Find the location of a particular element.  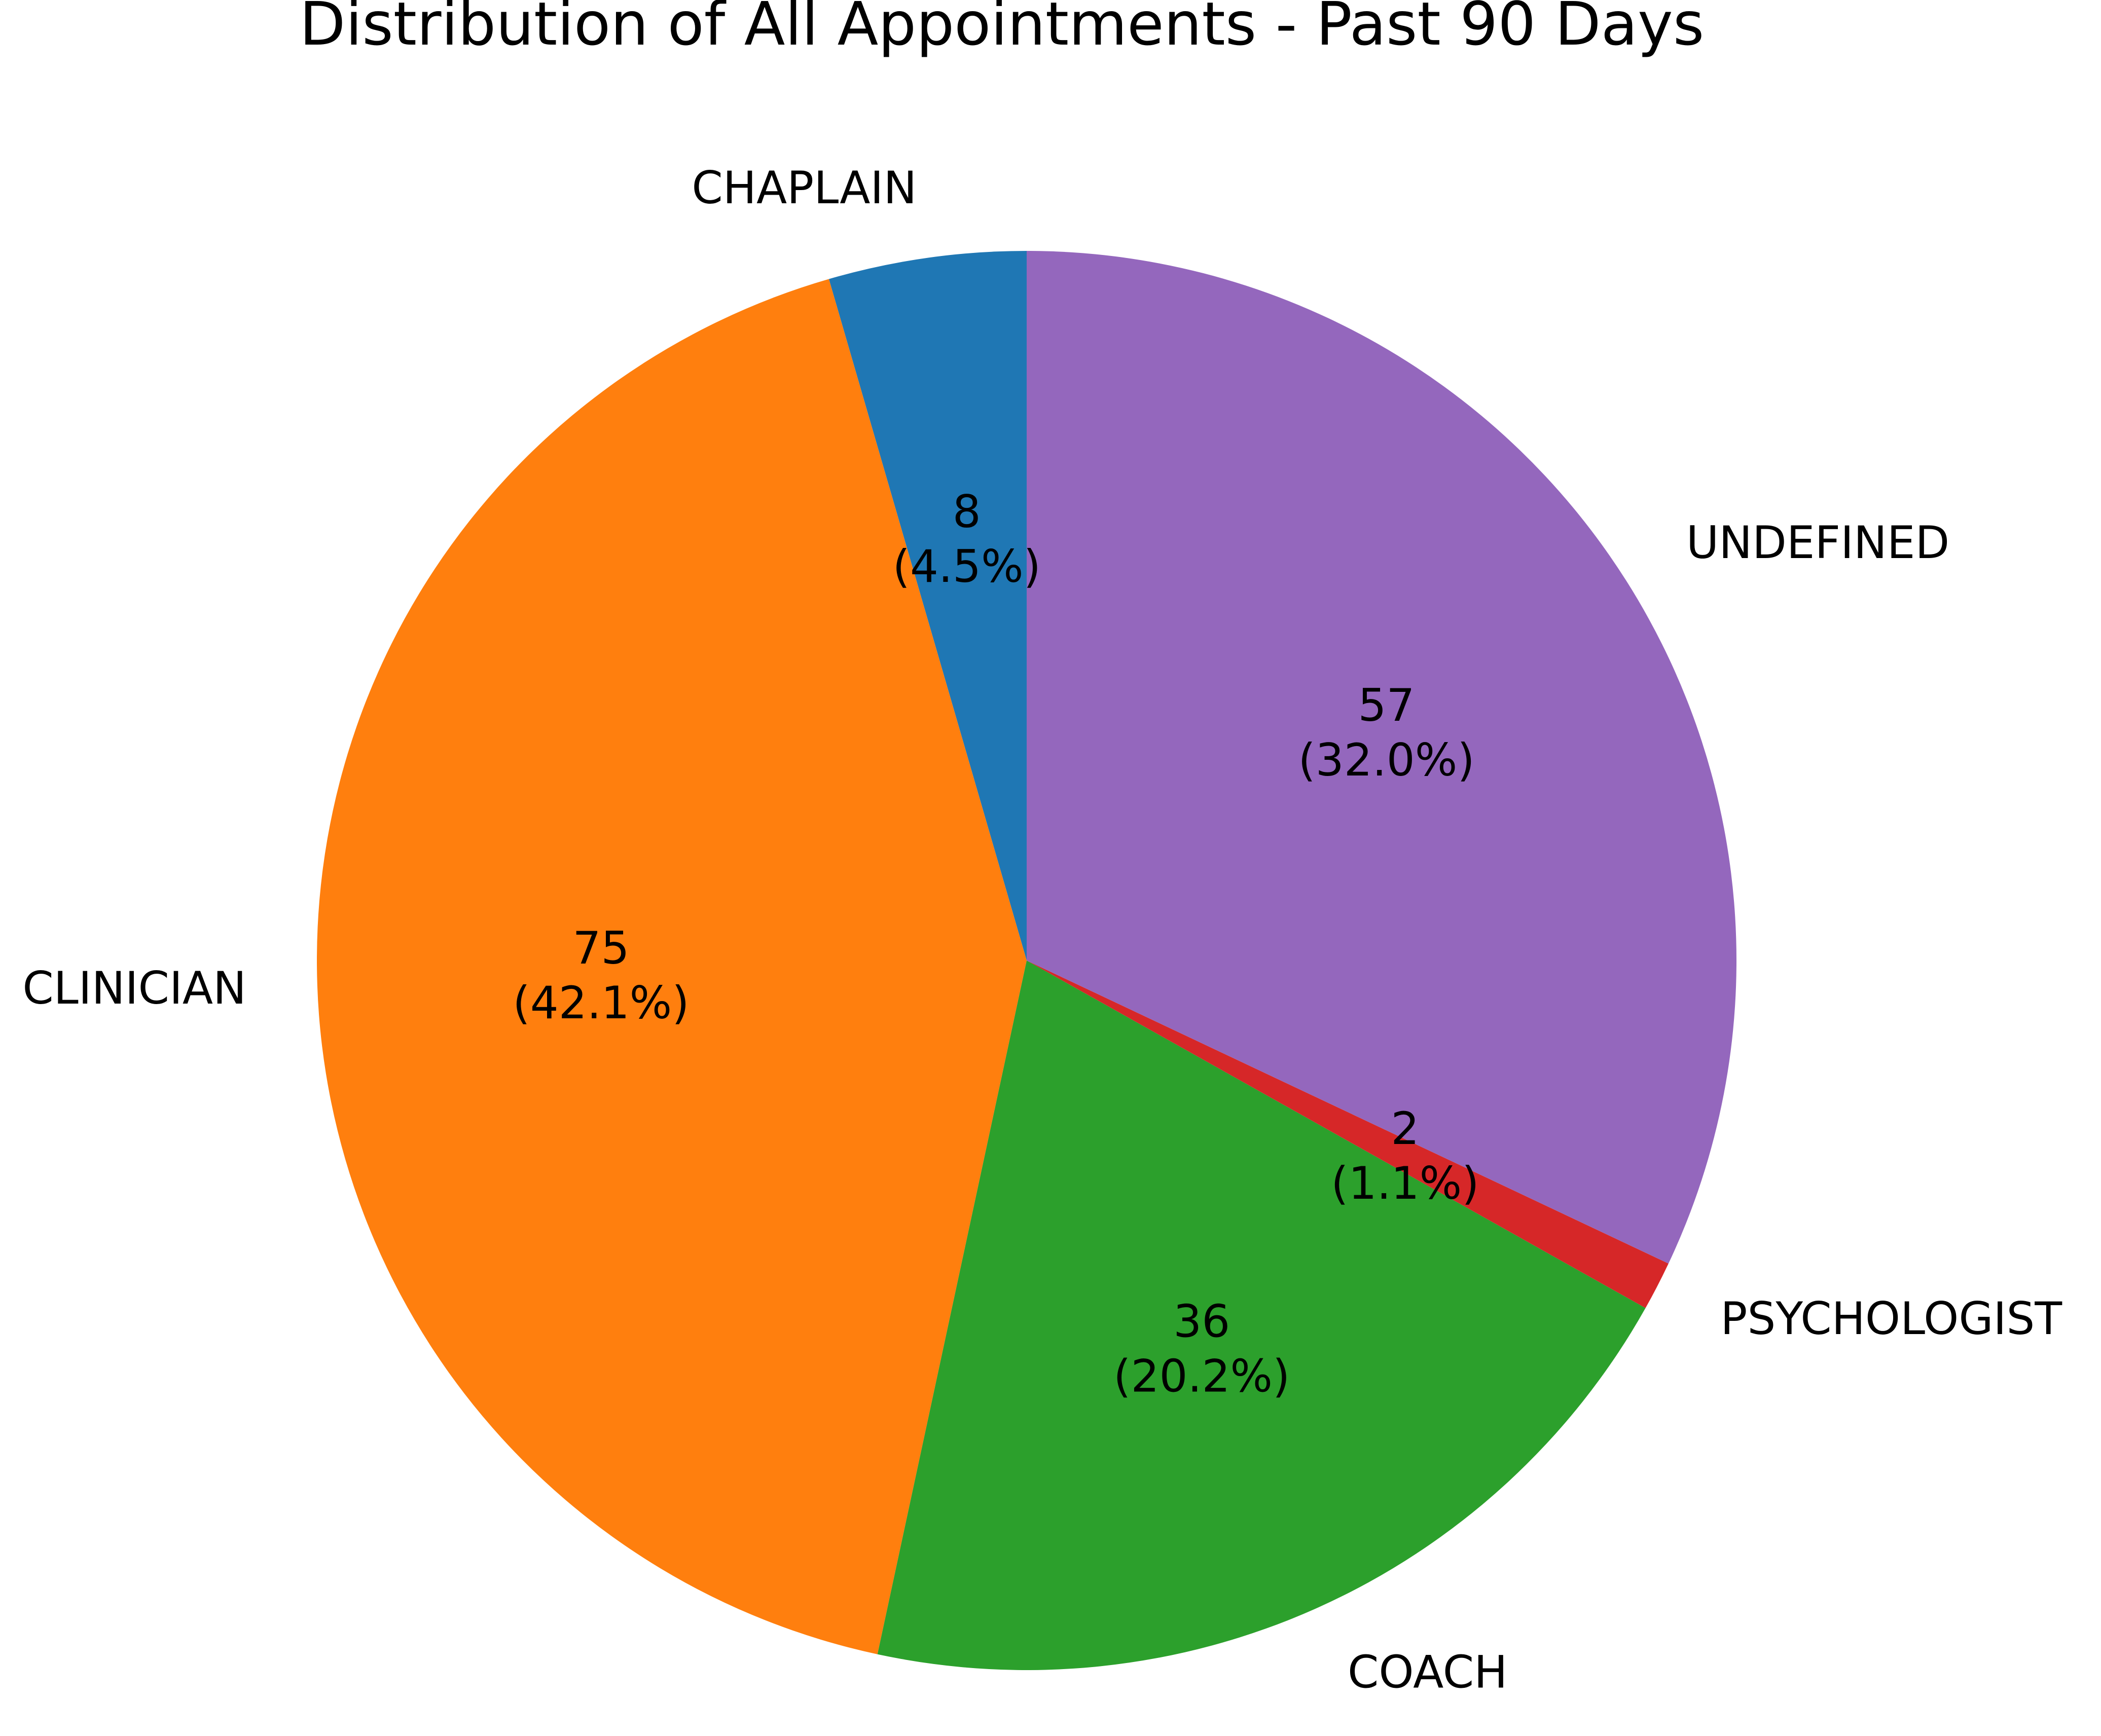

slice-percent-coach: (20.2%) is located at coordinates (1201, 1376).